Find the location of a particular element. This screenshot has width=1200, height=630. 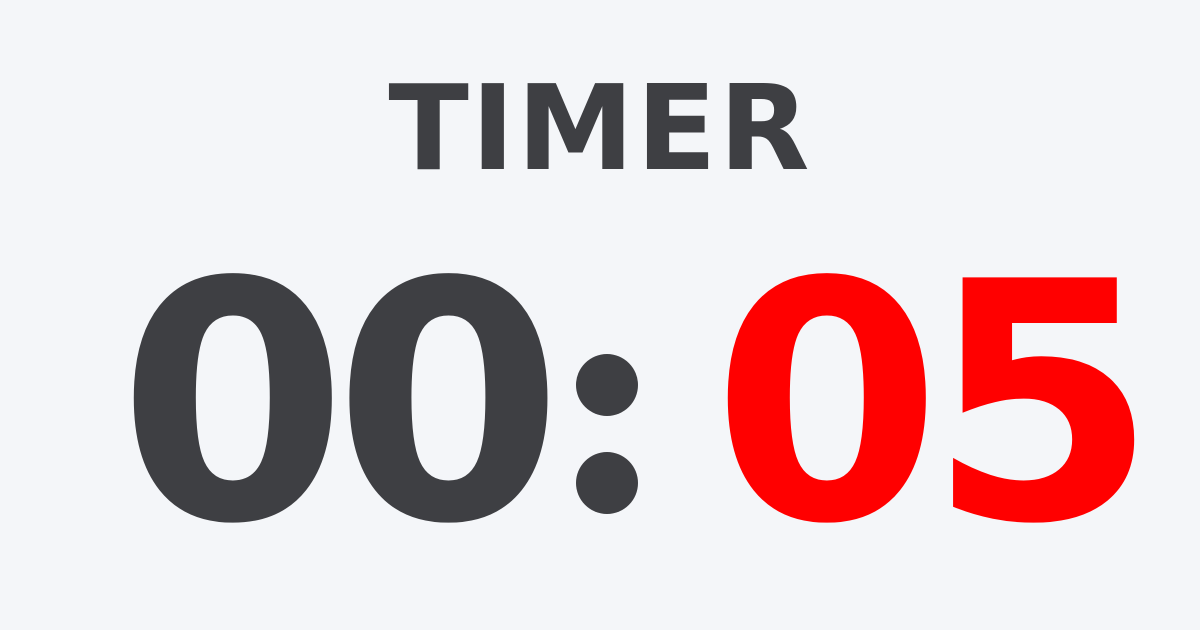

colon-separator is located at coordinates (607, 439).